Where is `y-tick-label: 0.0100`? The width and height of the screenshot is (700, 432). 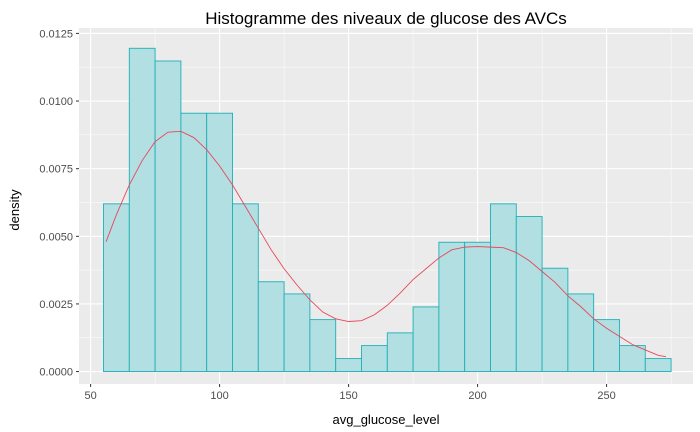
y-tick-label: 0.0100 is located at coordinates (56, 102).